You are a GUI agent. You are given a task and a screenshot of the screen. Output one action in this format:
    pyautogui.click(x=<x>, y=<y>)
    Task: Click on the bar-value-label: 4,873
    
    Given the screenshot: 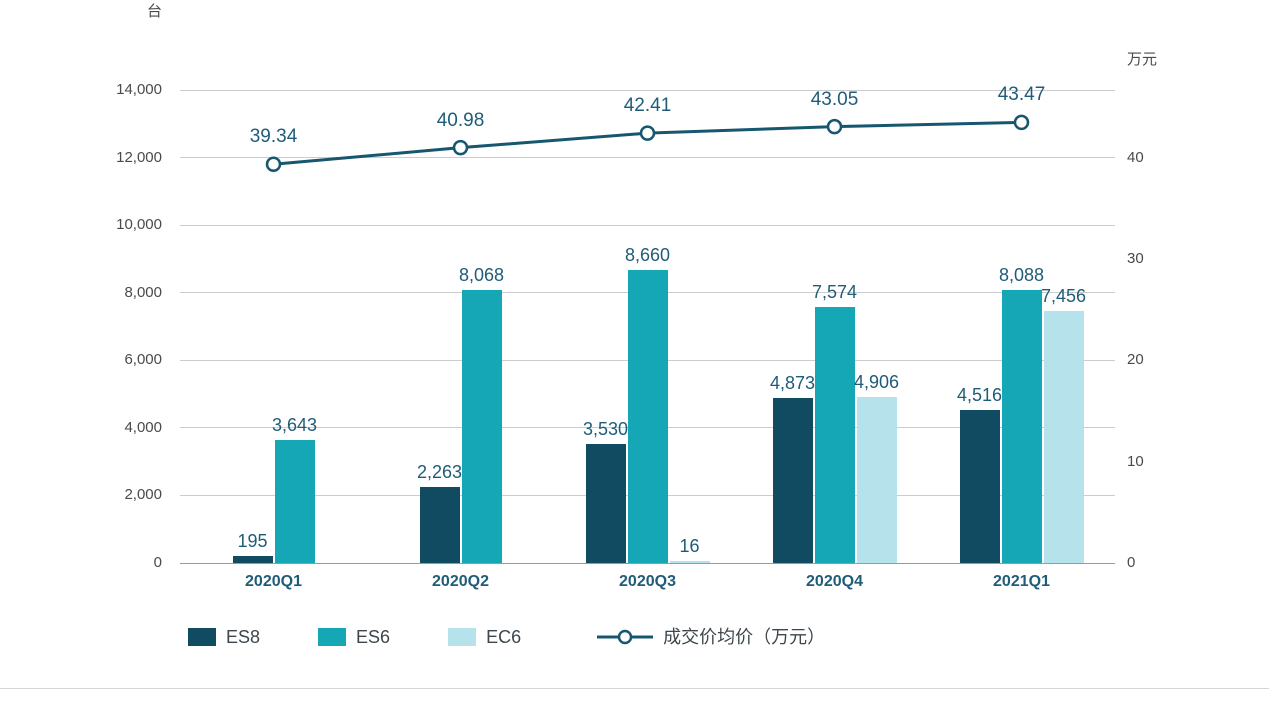 What is the action you would take?
    pyautogui.click(x=792, y=383)
    